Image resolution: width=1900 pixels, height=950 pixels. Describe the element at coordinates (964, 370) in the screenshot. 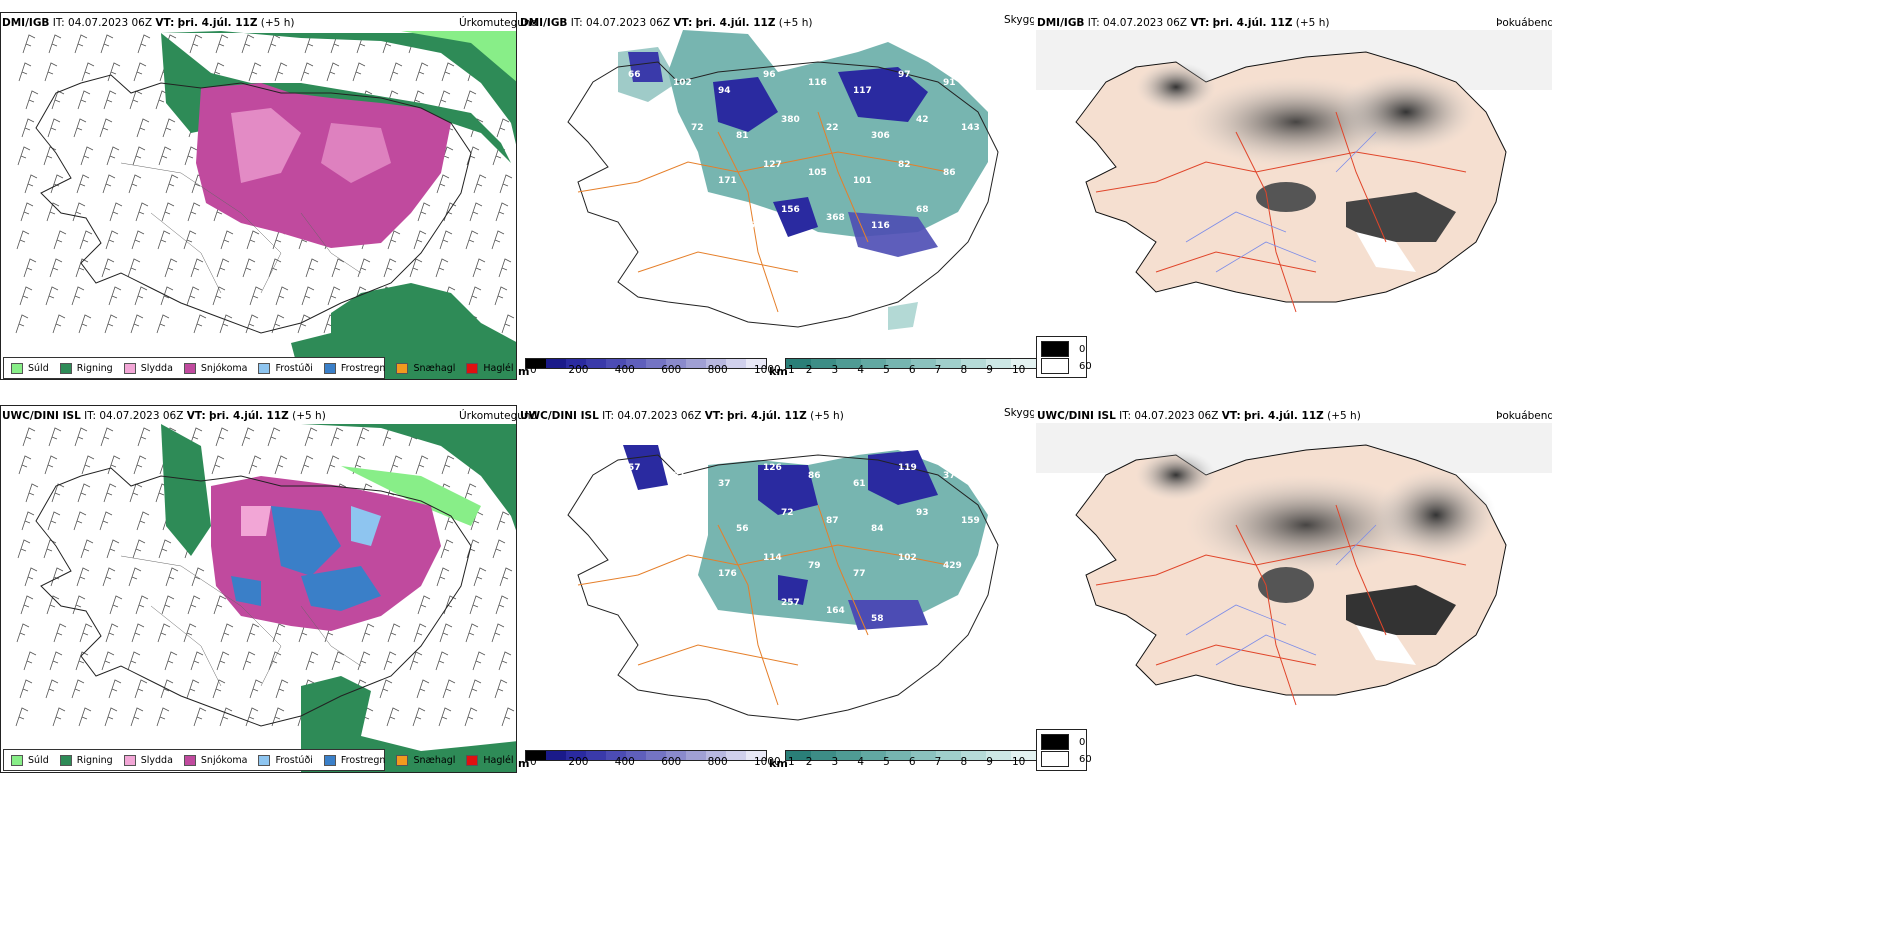

I see `visibility-bar-tick: 8` at that location.